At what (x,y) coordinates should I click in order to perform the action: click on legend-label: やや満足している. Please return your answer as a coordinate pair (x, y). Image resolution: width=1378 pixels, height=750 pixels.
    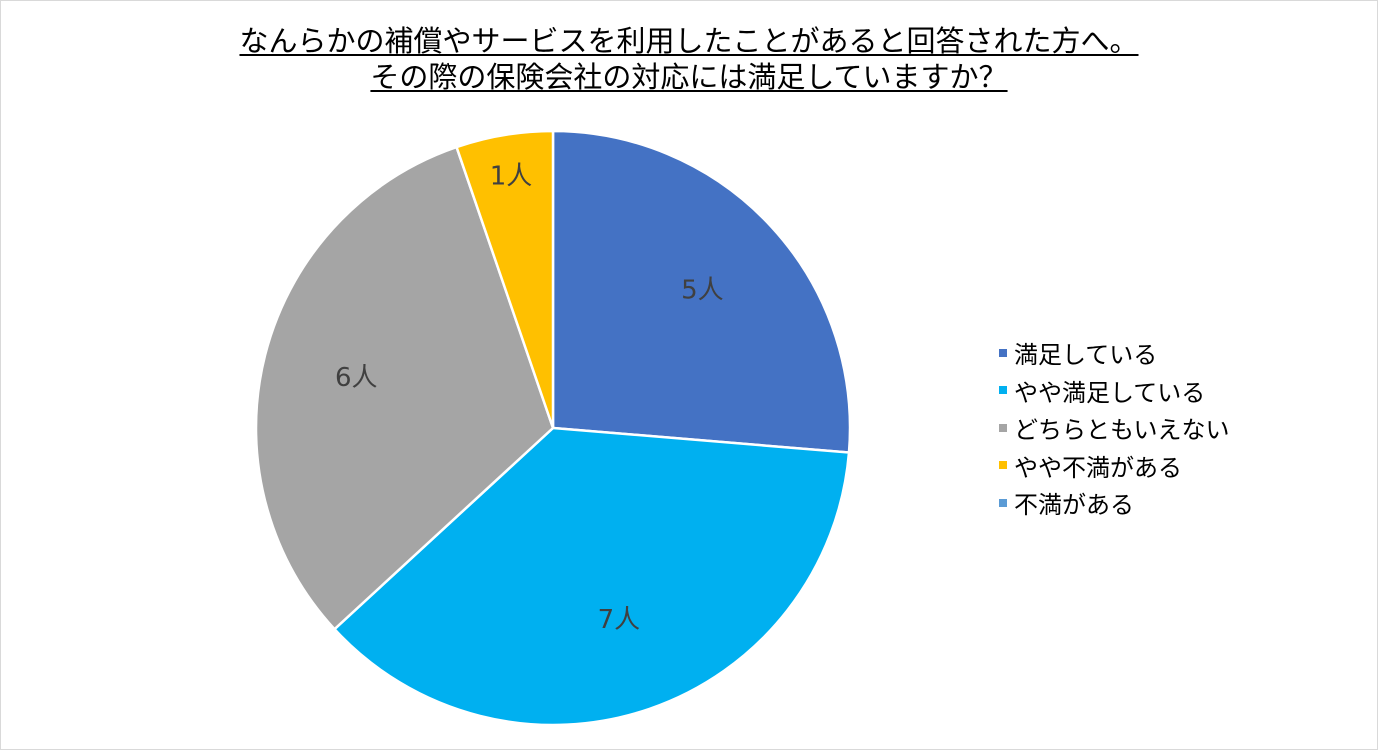
    Looking at the image, I should click on (1110, 392).